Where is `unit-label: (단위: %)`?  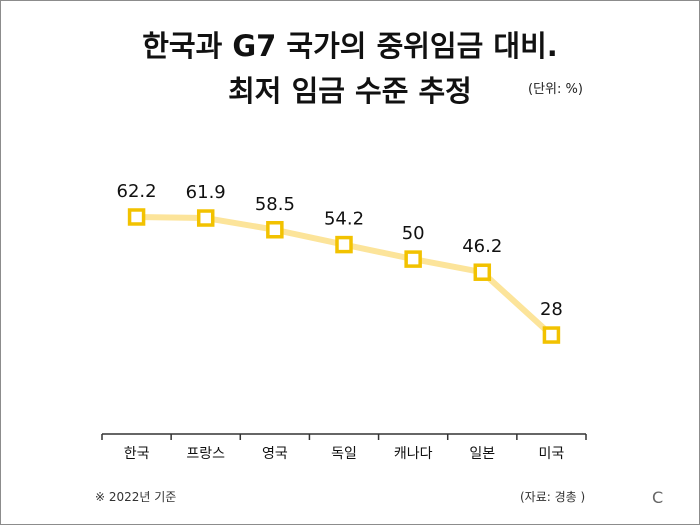
unit-label: (단위: %) is located at coordinates (555, 89).